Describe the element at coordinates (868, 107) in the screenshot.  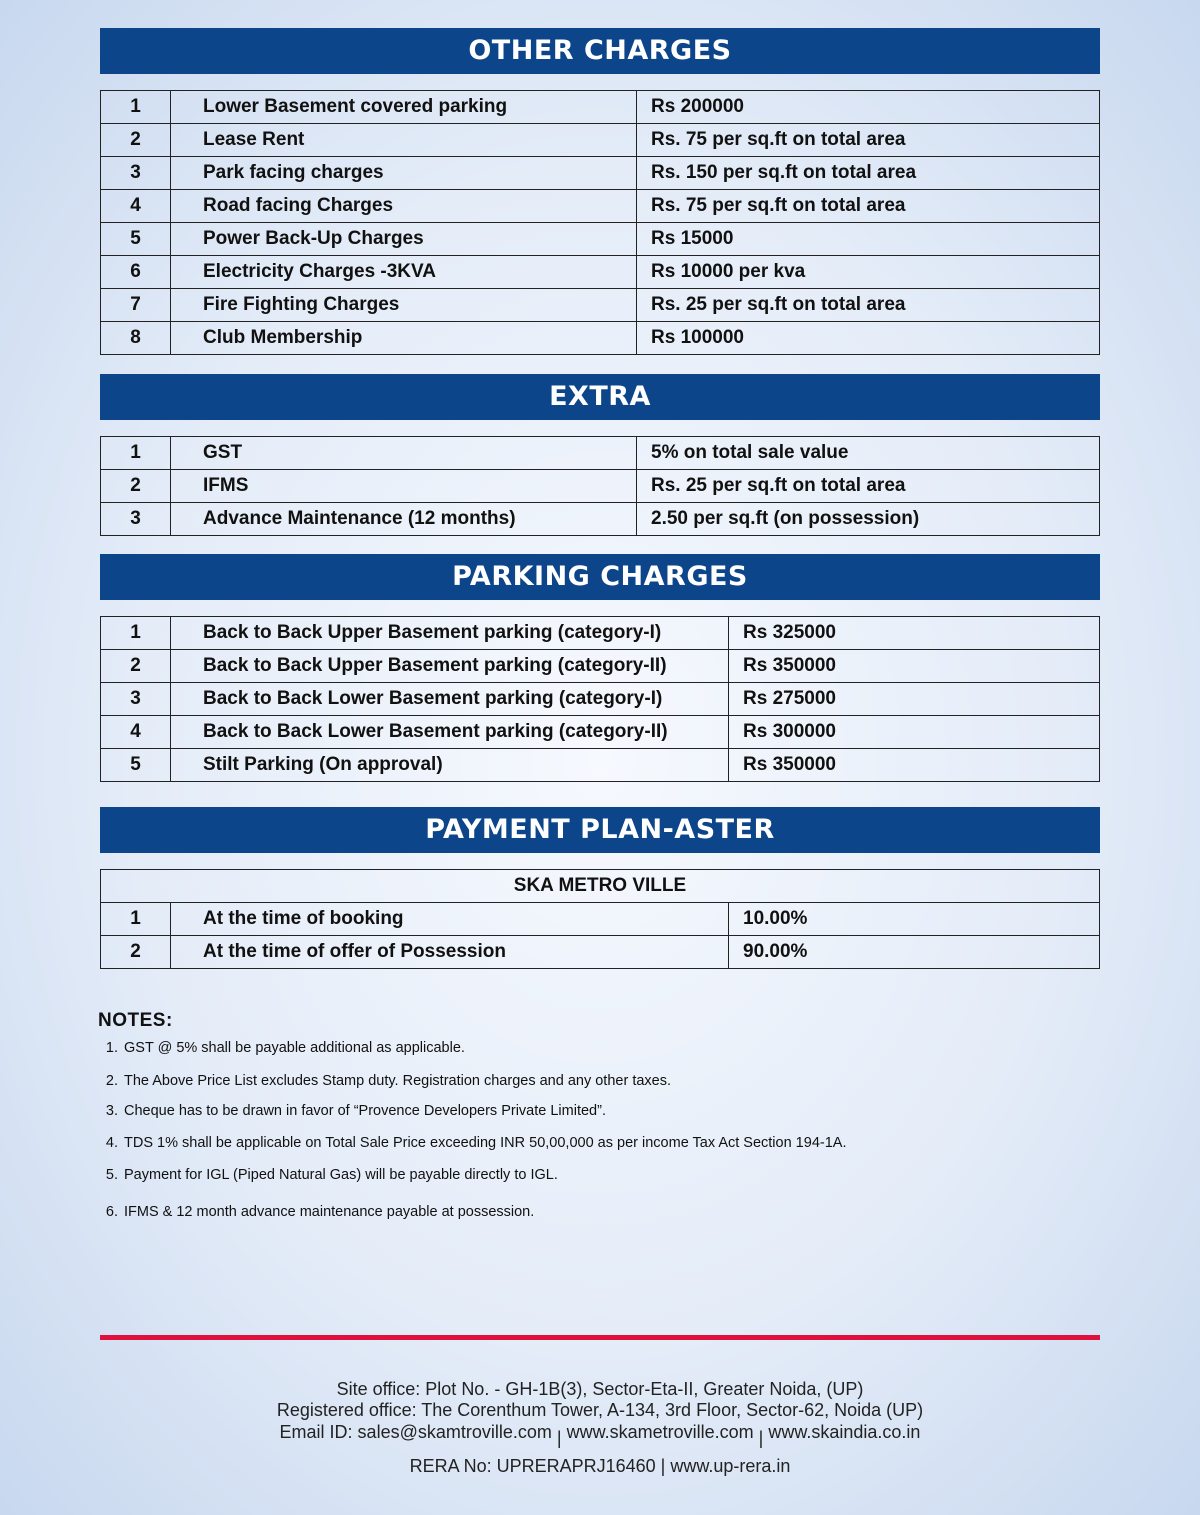
I see `row-value: Rs 200000` at that location.